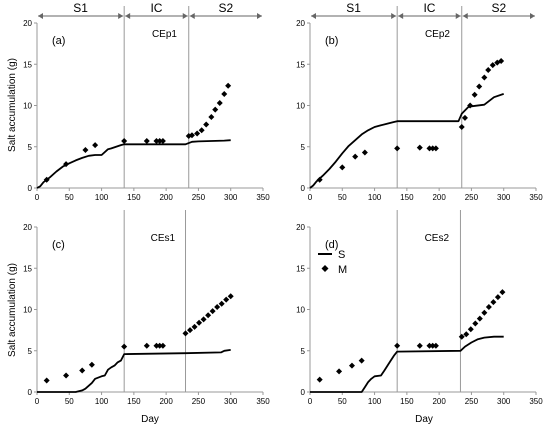  I want to click on chart-title: CEs2, so click(437, 238).